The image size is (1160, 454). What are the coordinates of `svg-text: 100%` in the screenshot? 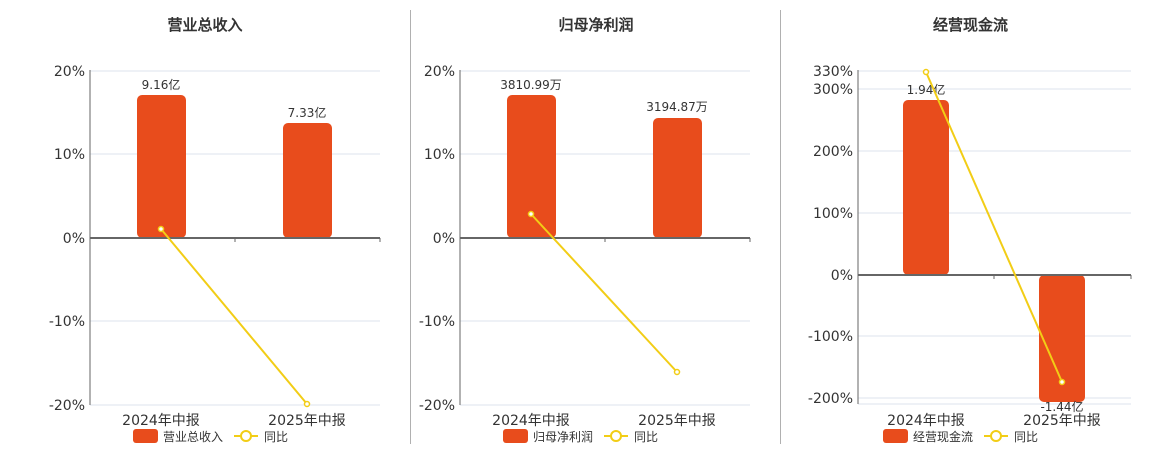 It's located at (833, 214).